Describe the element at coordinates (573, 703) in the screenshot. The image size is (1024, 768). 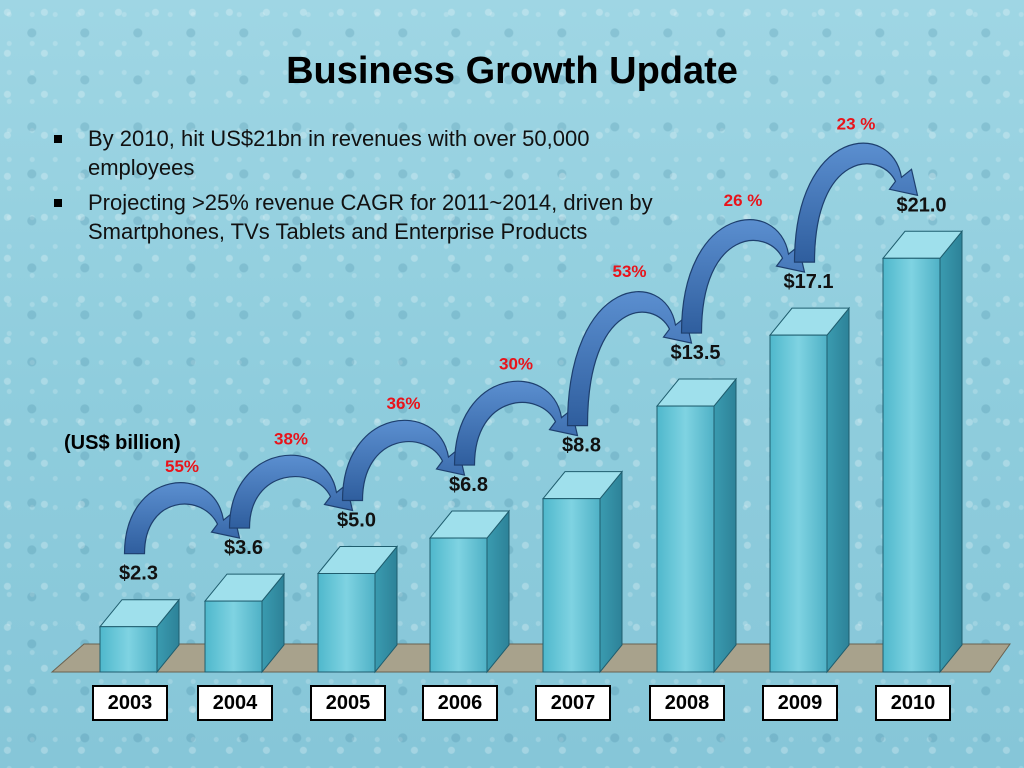
I see `year-label: 2007` at that location.